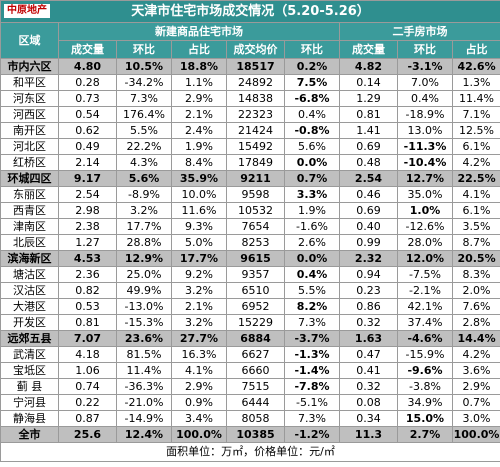  What do you see at coordinates (144, 162) in the screenshot?
I see `cell: 4.3%` at bounding box center [144, 162].